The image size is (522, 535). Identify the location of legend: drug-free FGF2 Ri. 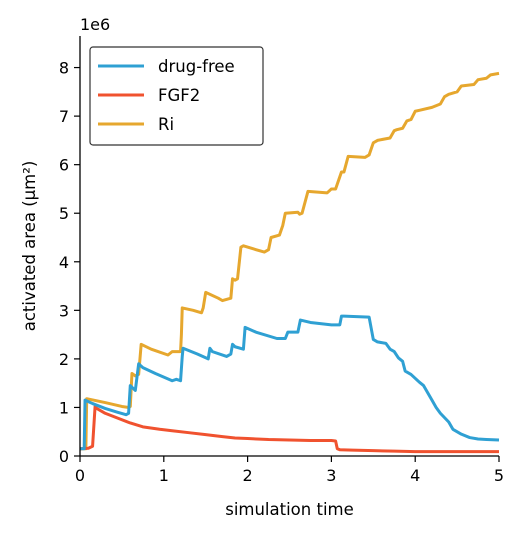
(176, 96).